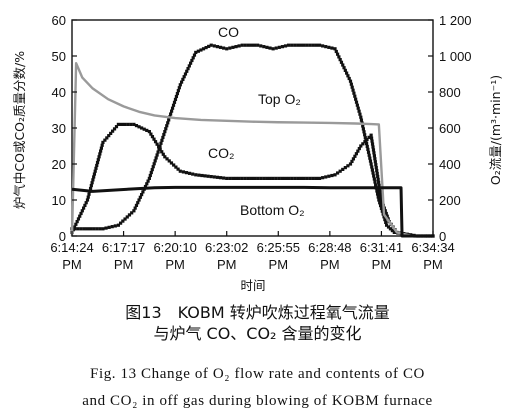 This screenshot has height=420, width=515. Describe the element at coordinates (252, 285) in the screenshot. I see `x-axis-title: 时间` at that location.